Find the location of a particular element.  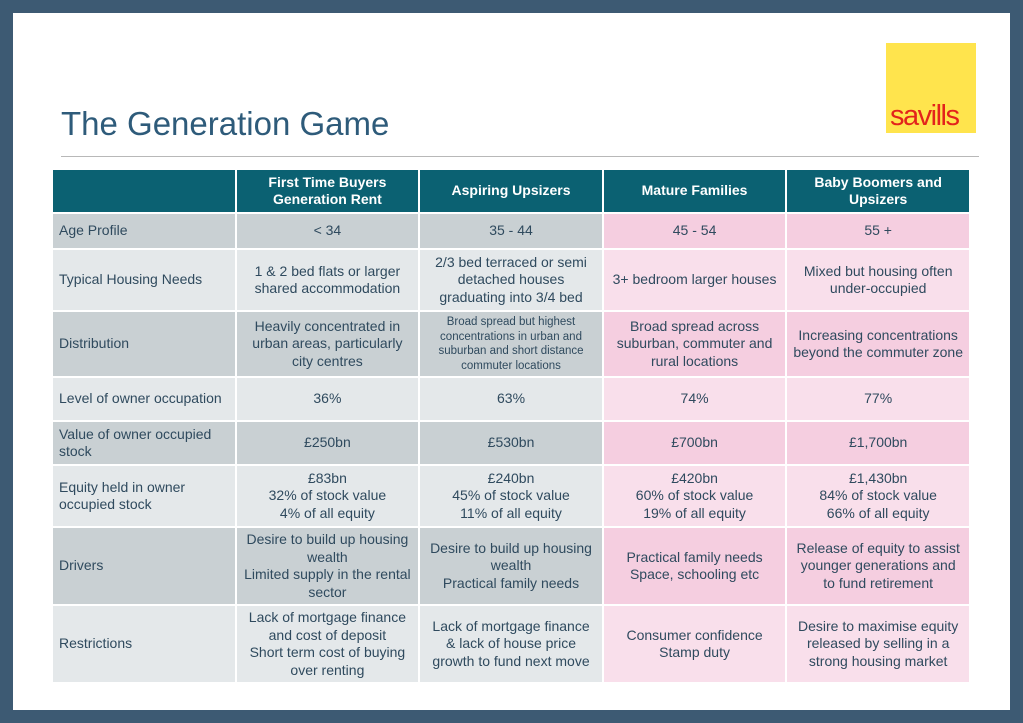

table-row: Age Profile < 34 35 - 44 45 - 54 55 + is located at coordinates (511, 231).